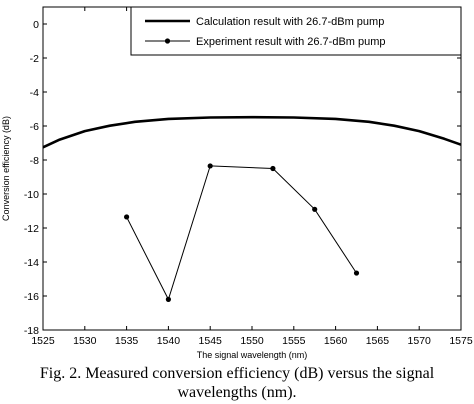 This screenshot has height=404, width=474. I want to click on x-tick-label: 1565, so click(378, 341).